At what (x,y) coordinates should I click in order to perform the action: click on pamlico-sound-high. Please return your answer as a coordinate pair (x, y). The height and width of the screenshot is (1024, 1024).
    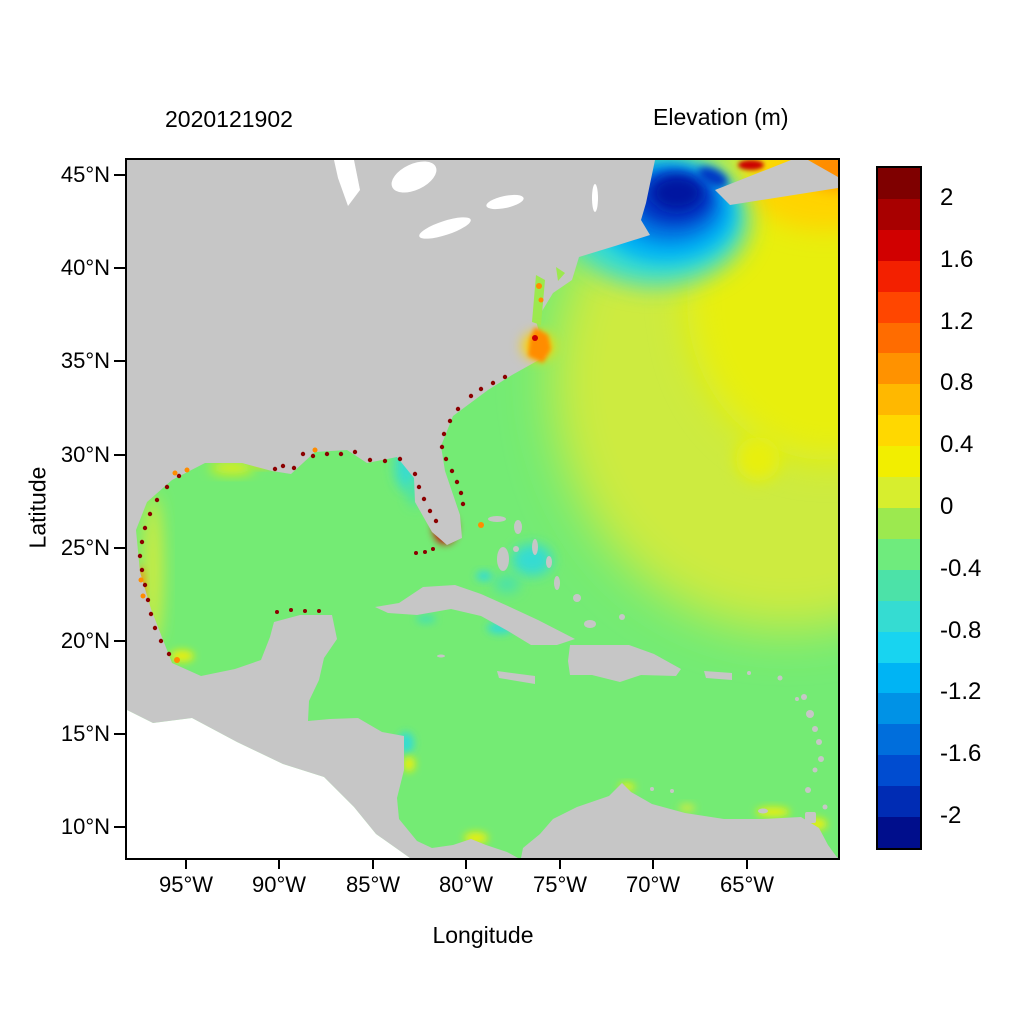
    Looking at the image, I should click on (538, 345).